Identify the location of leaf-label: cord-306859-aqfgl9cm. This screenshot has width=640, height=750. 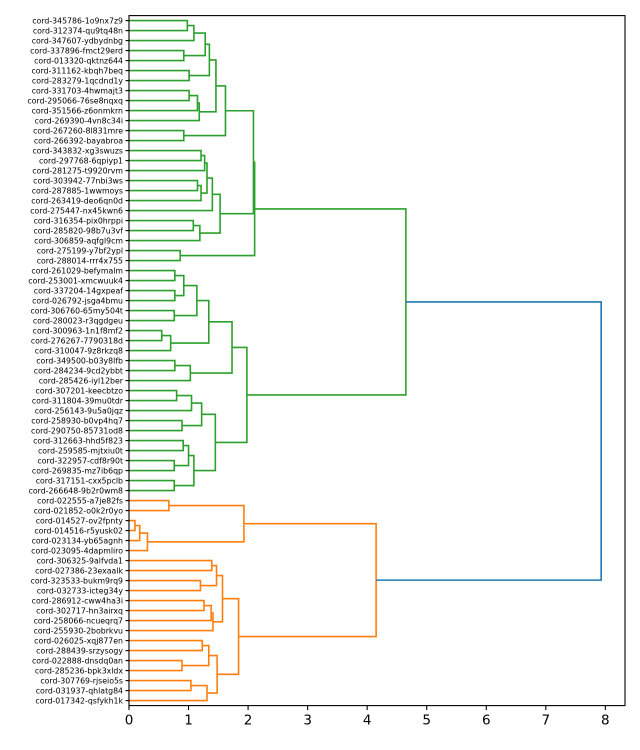
(78, 240).